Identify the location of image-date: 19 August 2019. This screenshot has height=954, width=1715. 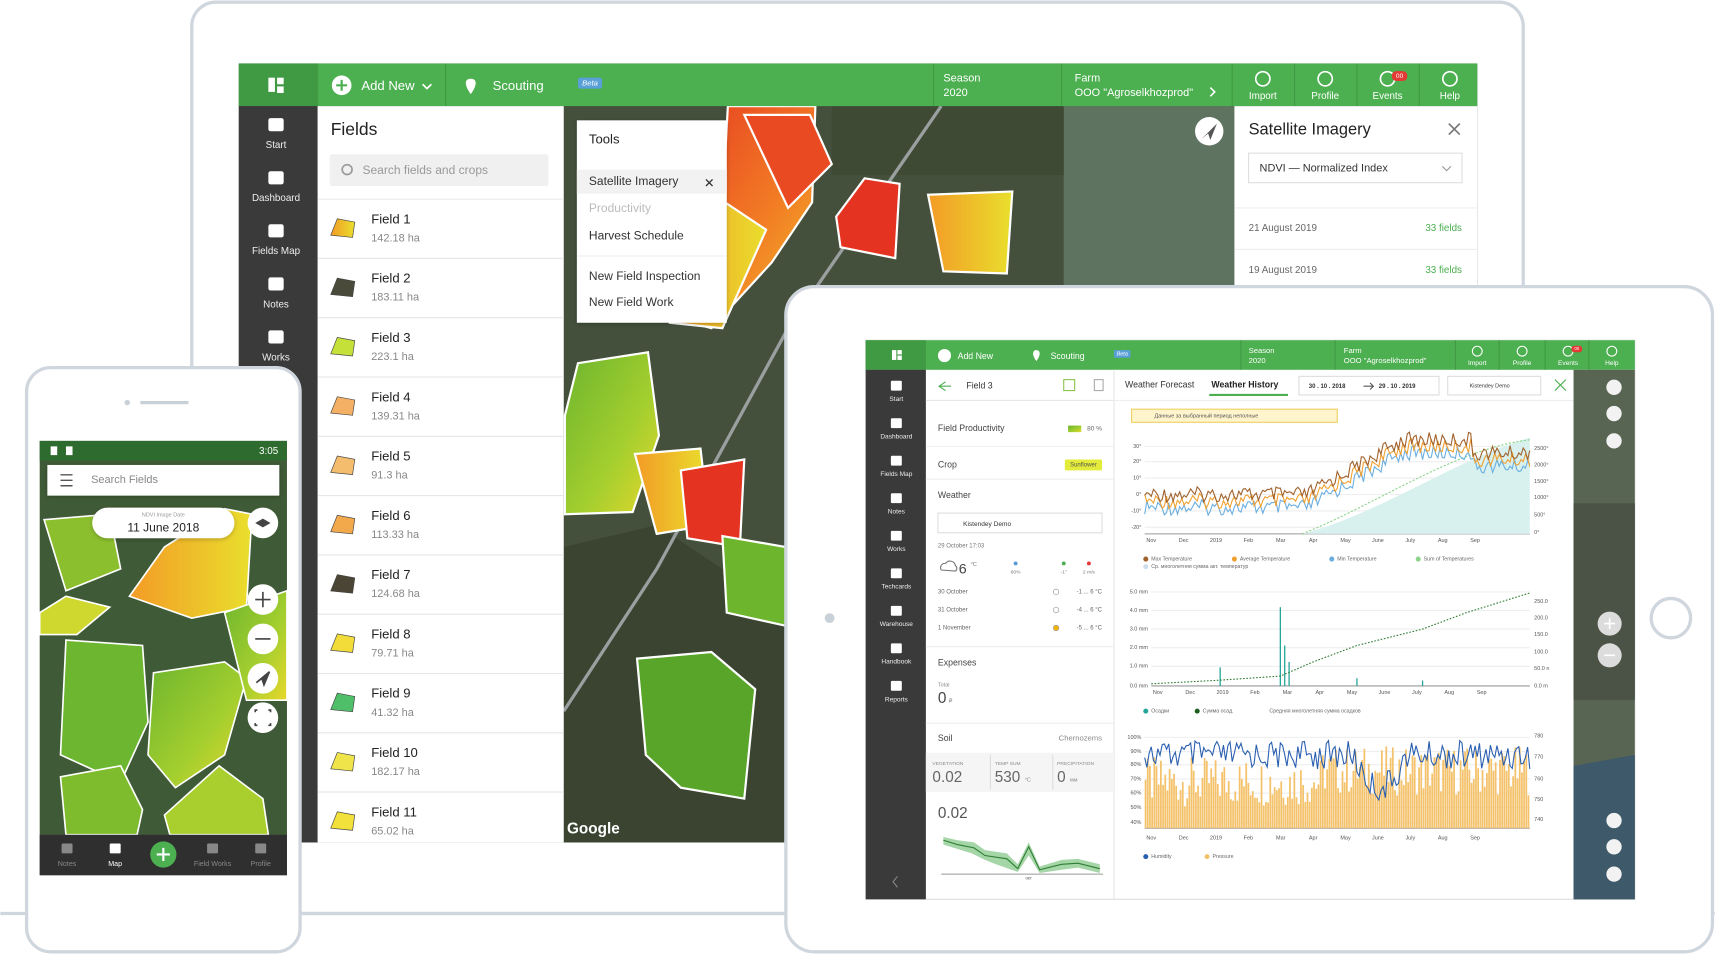
(1283, 270).